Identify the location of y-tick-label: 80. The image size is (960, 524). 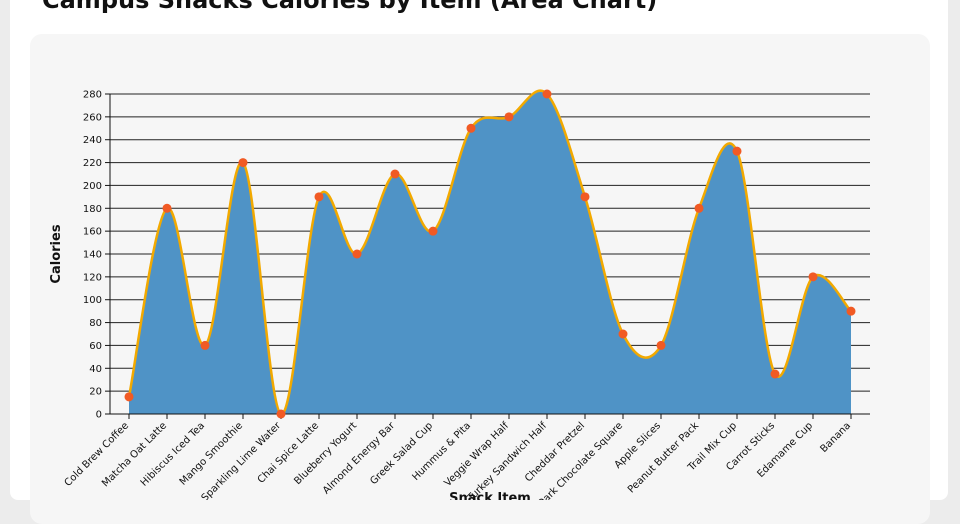
(95, 323).